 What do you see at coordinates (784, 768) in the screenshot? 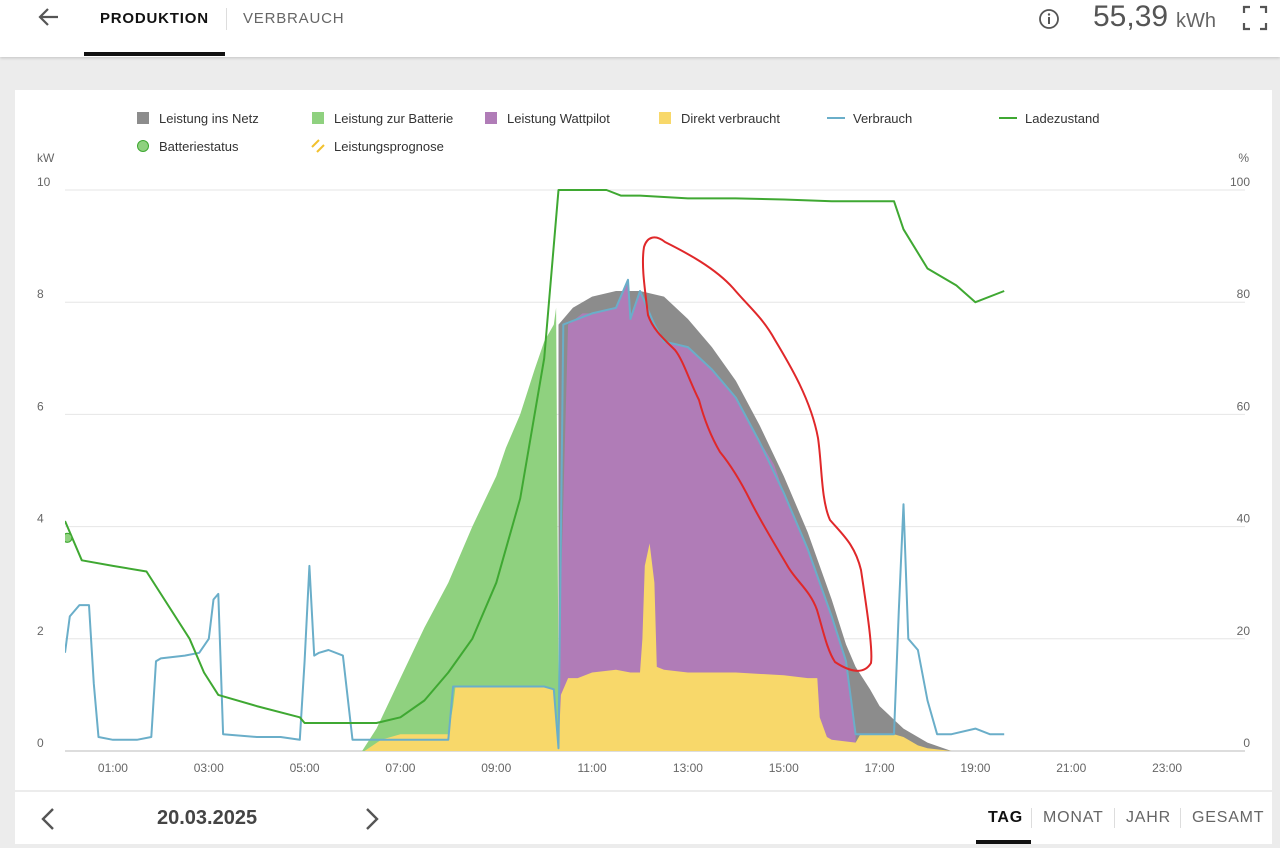
I see `x-tick-label: 15:00` at bounding box center [784, 768].